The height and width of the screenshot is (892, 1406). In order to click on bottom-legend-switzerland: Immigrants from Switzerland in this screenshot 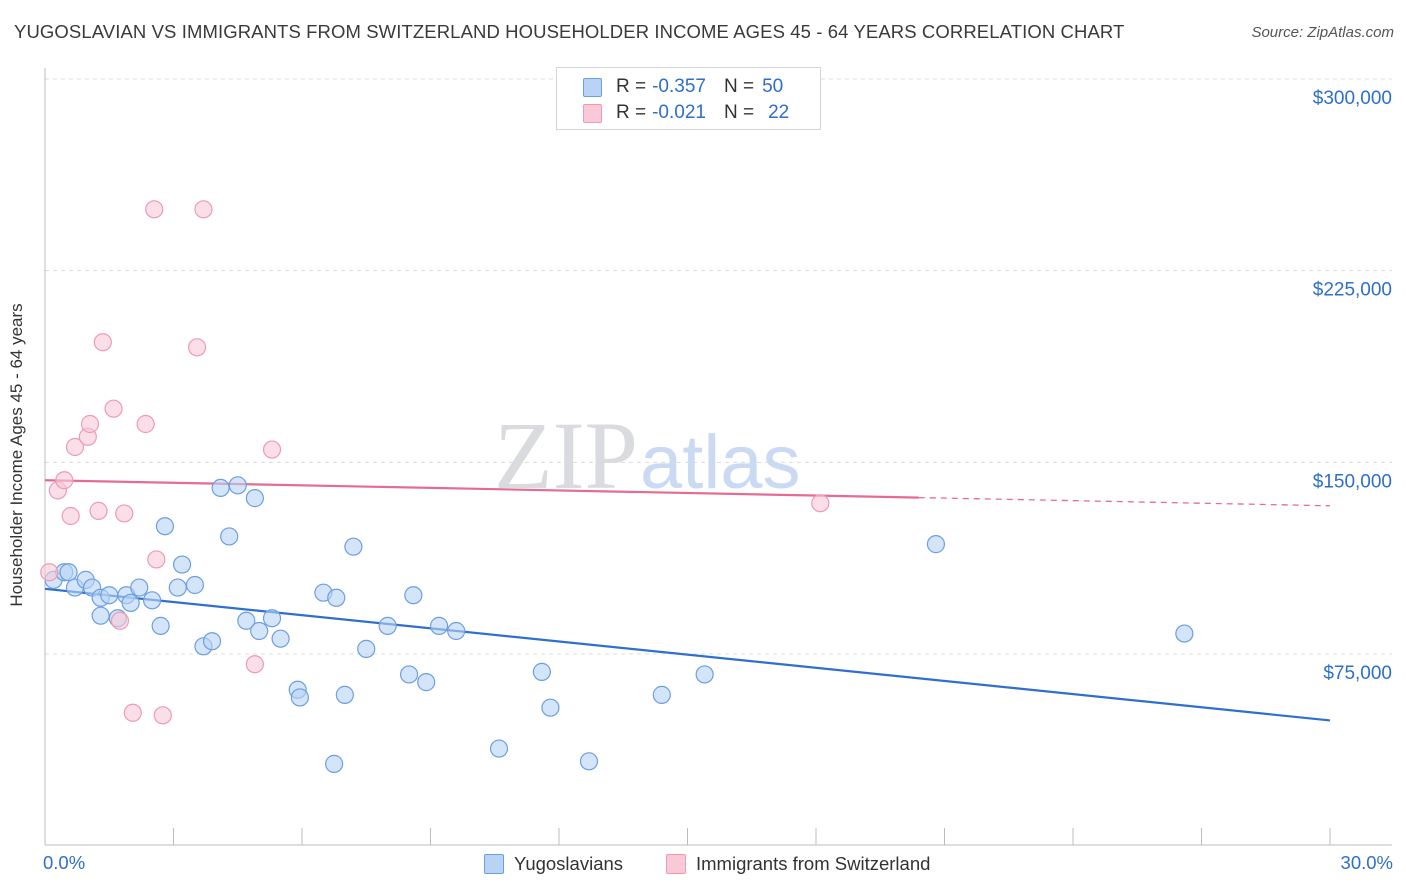, I will do `click(798, 864)`.